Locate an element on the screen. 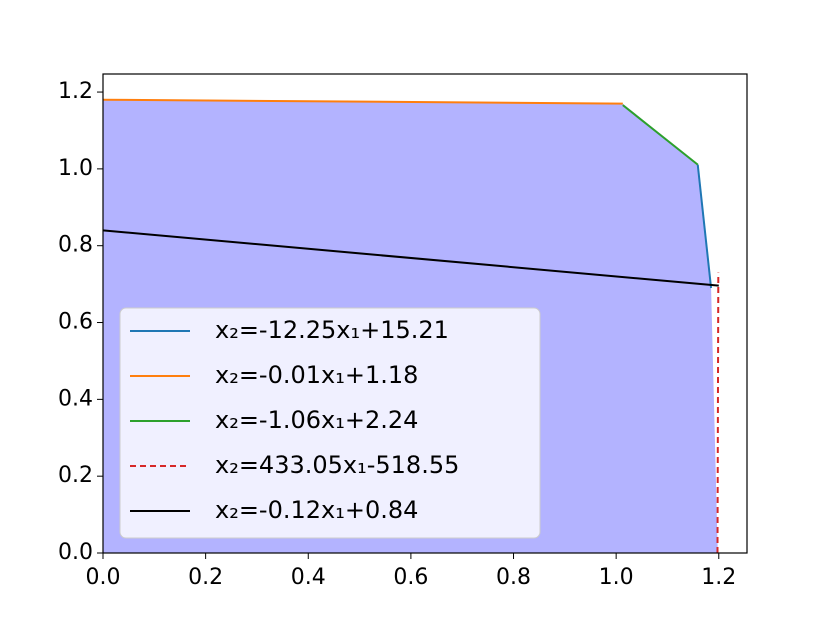 Image resolution: width=830 pixels, height=623 pixels. x-tick-label: 0.8 is located at coordinates (513, 577).